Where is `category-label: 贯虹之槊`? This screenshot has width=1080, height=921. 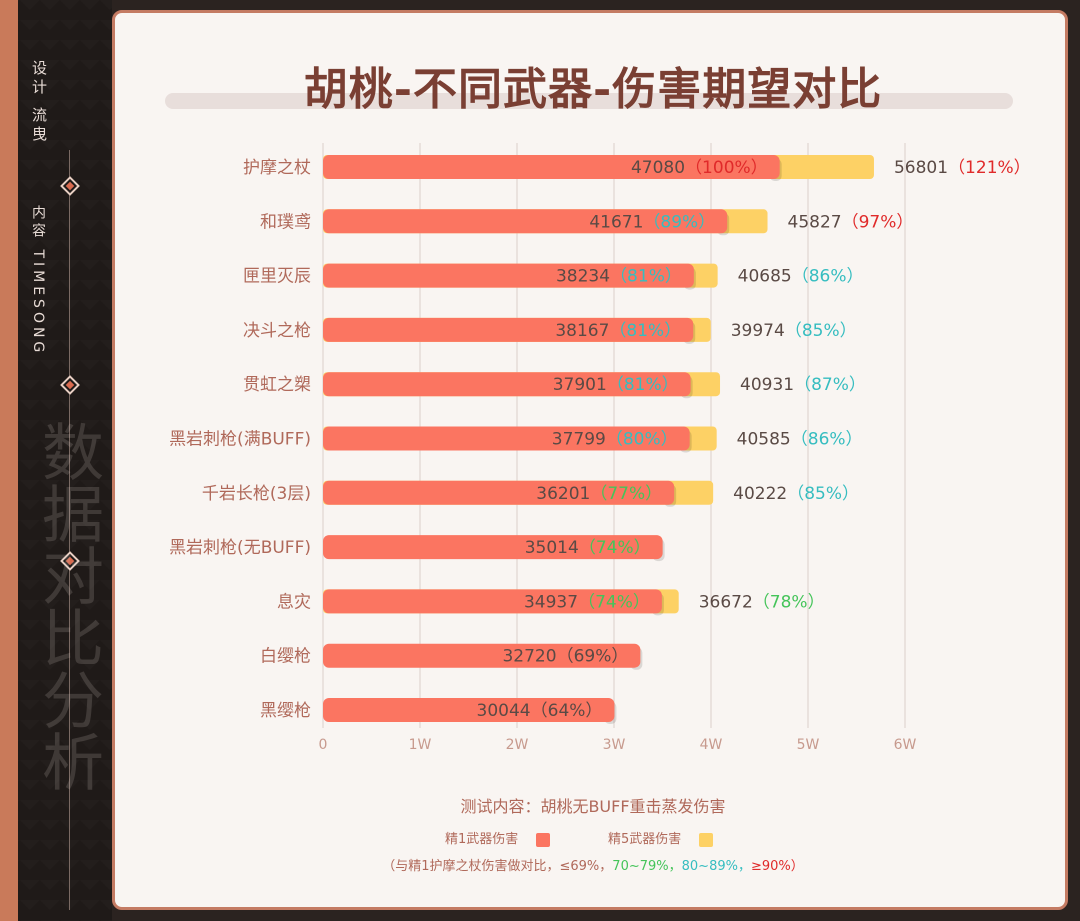
category-label: 贯虹之槊 is located at coordinates (277, 385).